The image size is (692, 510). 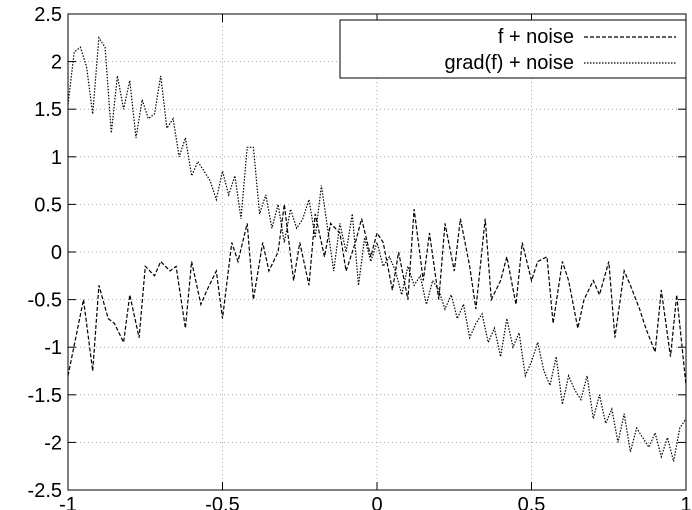 I want to click on y-tick-label: -2, so click(x=53, y=443).